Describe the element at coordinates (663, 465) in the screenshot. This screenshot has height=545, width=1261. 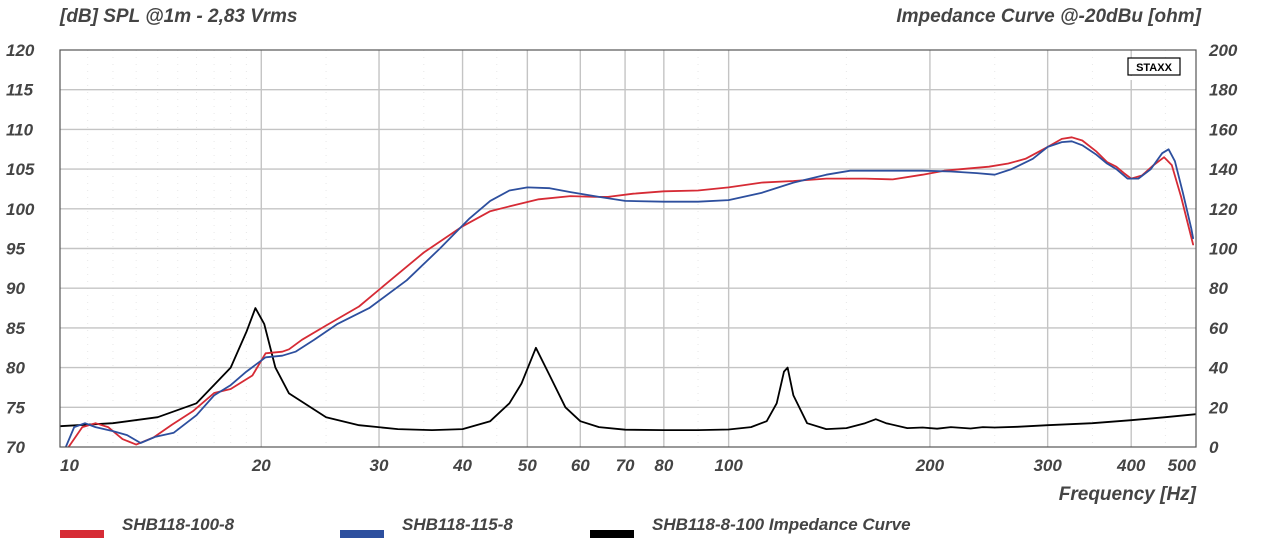
I see `x-tick-label: 80` at that location.